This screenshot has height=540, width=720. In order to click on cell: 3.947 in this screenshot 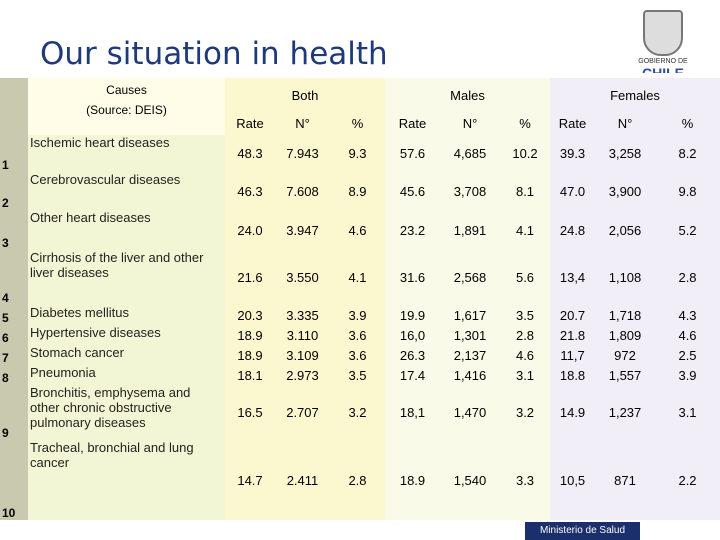, I will do `click(302, 230)`.